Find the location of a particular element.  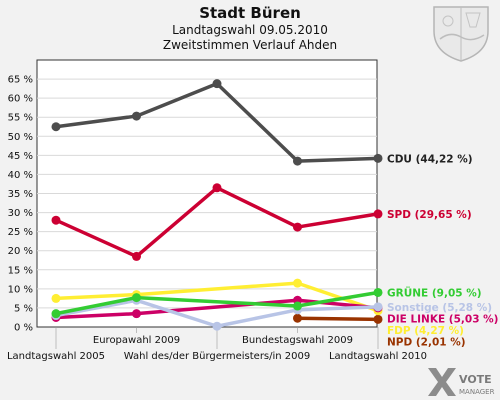

y-tick-label: 0 % is located at coordinates (23, 328).